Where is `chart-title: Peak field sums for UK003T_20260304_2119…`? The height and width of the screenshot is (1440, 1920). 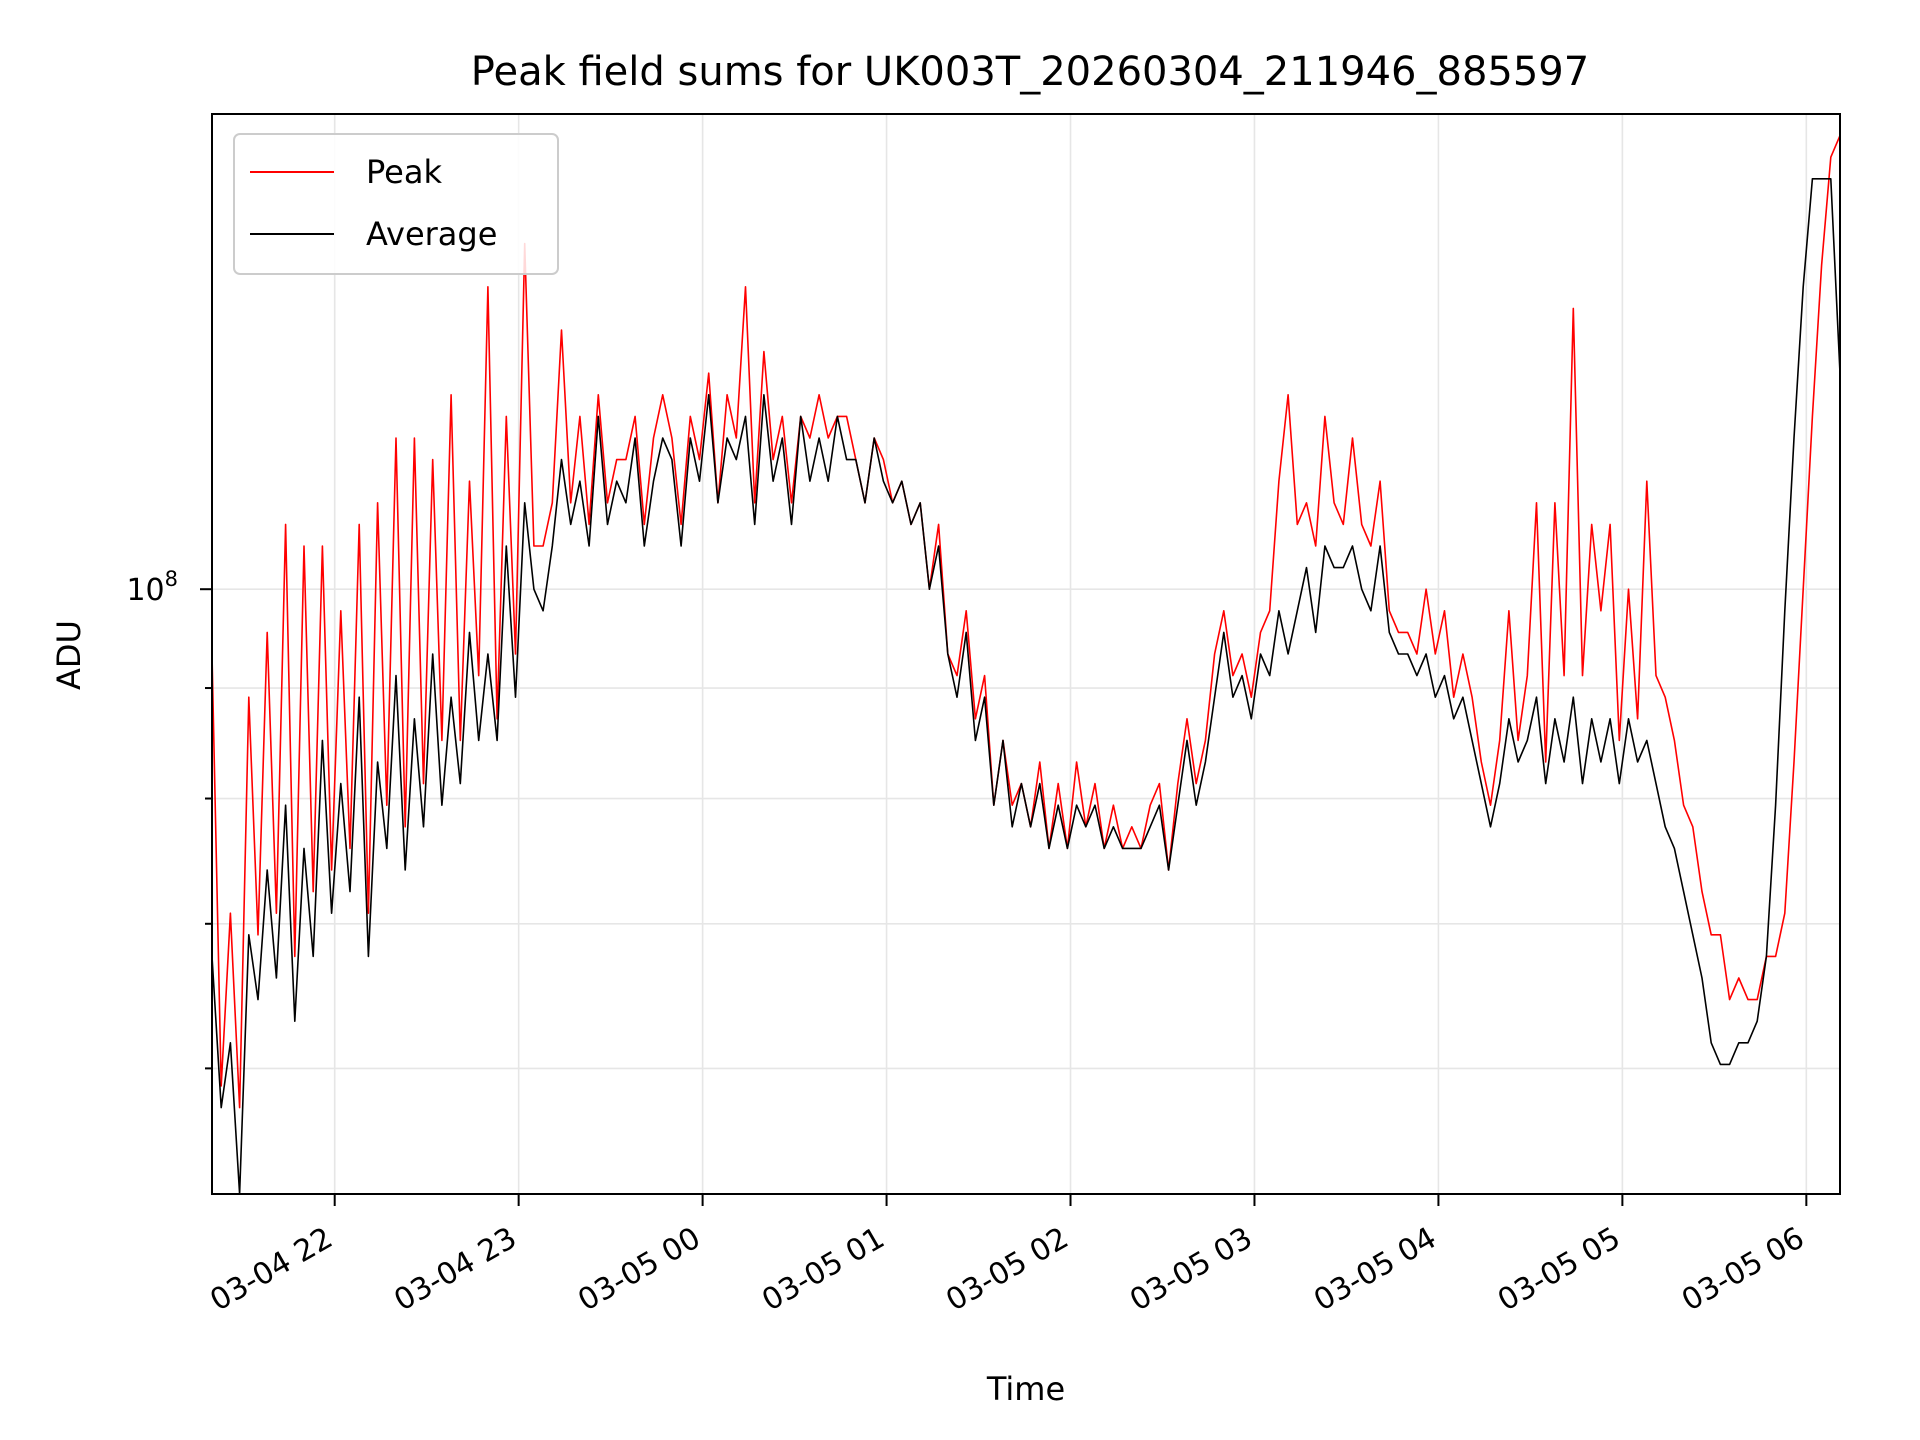
chart-title: Peak field sums for UK003T_20260304_2119… is located at coordinates (1030, 72).